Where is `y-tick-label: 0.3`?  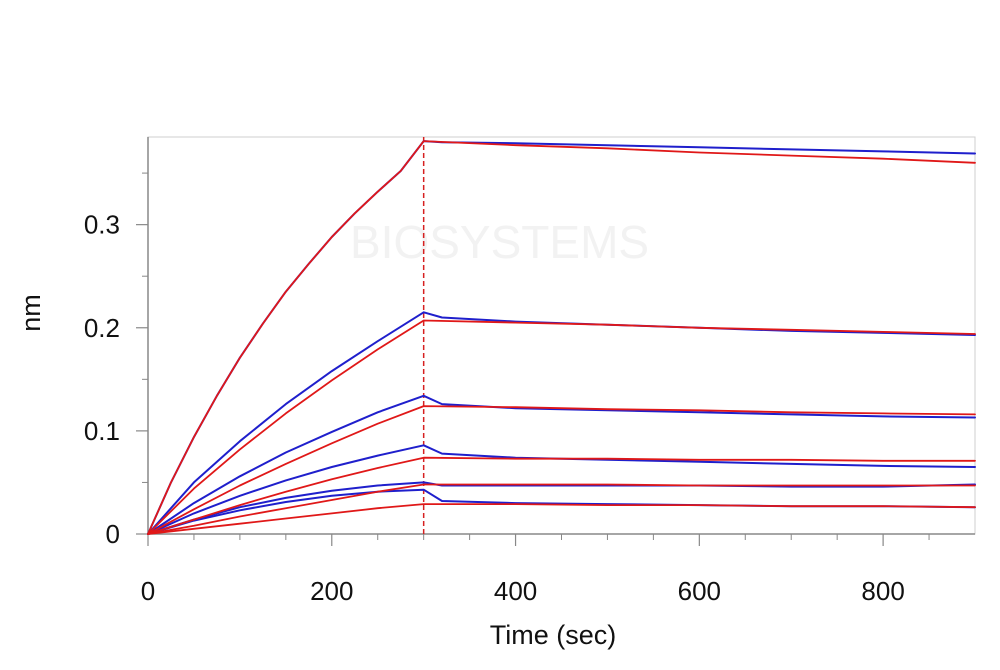
y-tick-label: 0.3 is located at coordinates (102, 225).